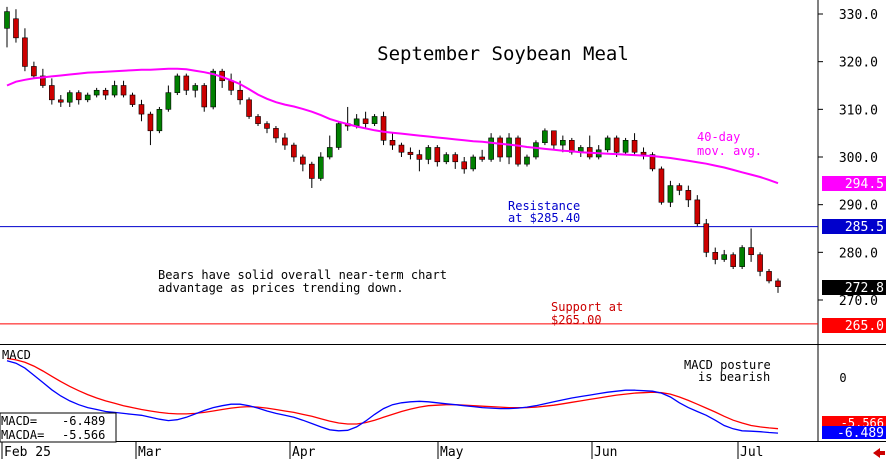 This screenshot has width=886, height=459. I want to click on macd-readout-label: MACD=, so click(19, 421).